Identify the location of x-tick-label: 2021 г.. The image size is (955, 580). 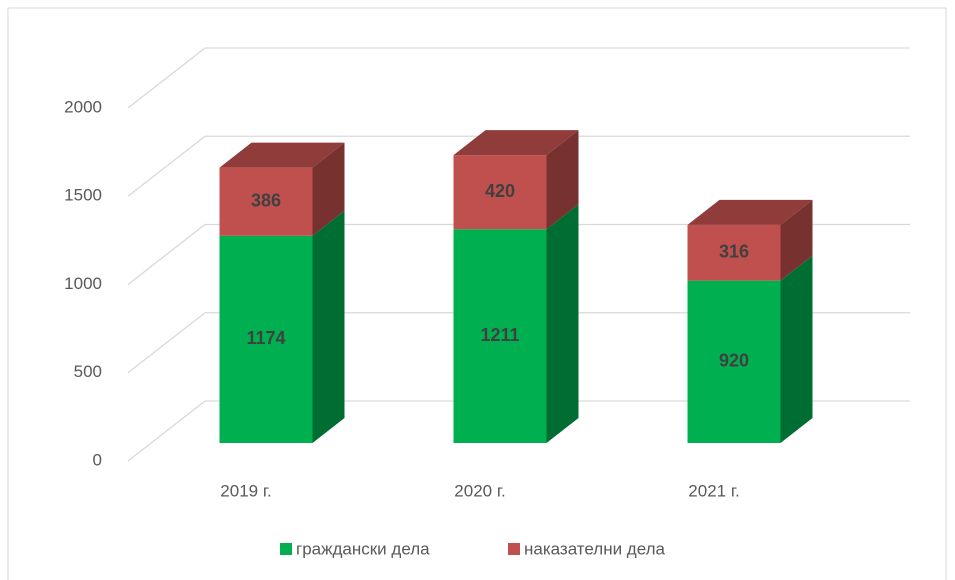
(713, 490).